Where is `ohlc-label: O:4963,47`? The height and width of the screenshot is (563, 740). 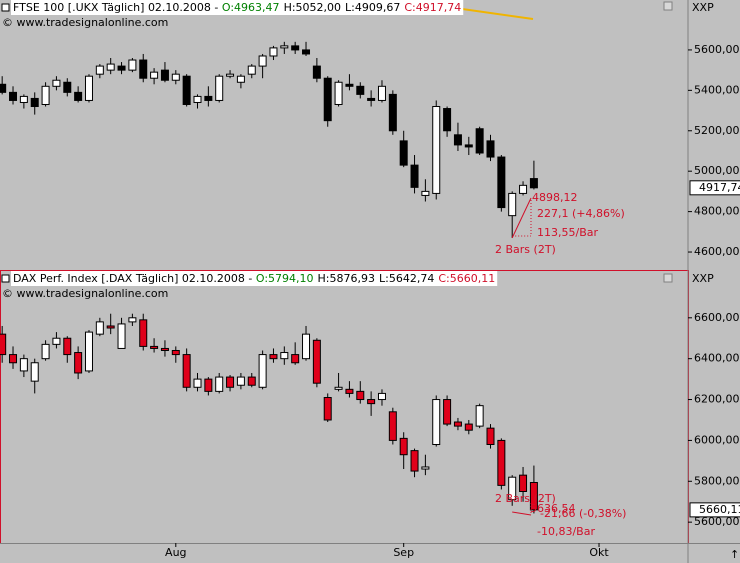
ohlc-label: O:4963,47 is located at coordinates (251, 7).